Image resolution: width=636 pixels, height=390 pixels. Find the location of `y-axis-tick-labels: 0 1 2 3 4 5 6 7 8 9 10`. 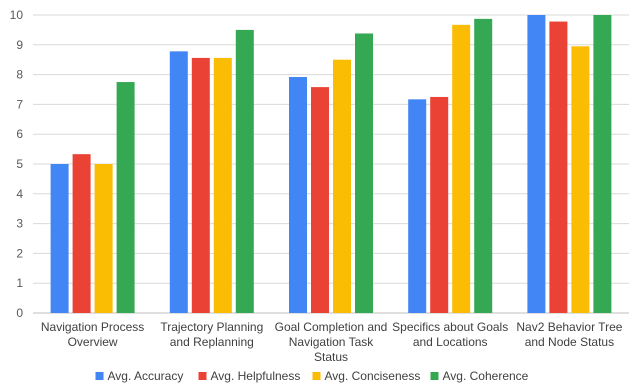

y-axis-tick-labels: 0 1 2 3 4 5 6 7 8 9 10 is located at coordinates (17, 164).